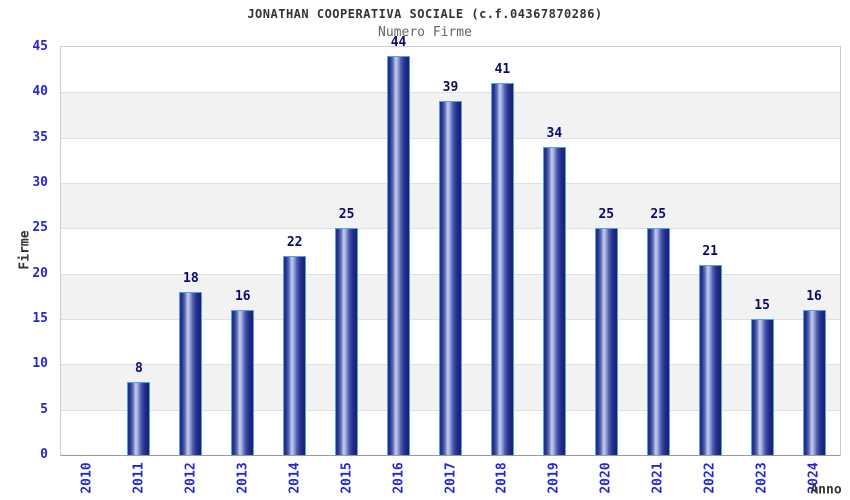  What do you see at coordinates (138, 369) in the screenshot?
I see `bar-value-2011: 8` at bounding box center [138, 369].